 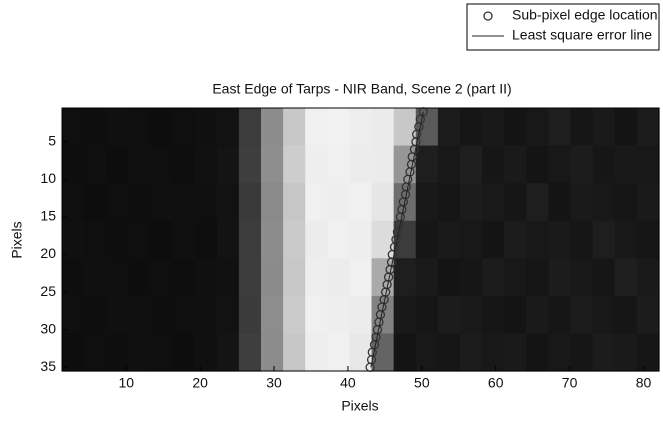 What do you see at coordinates (563, 27) in the screenshot?
I see `legend-box` at bounding box center [563, 27].